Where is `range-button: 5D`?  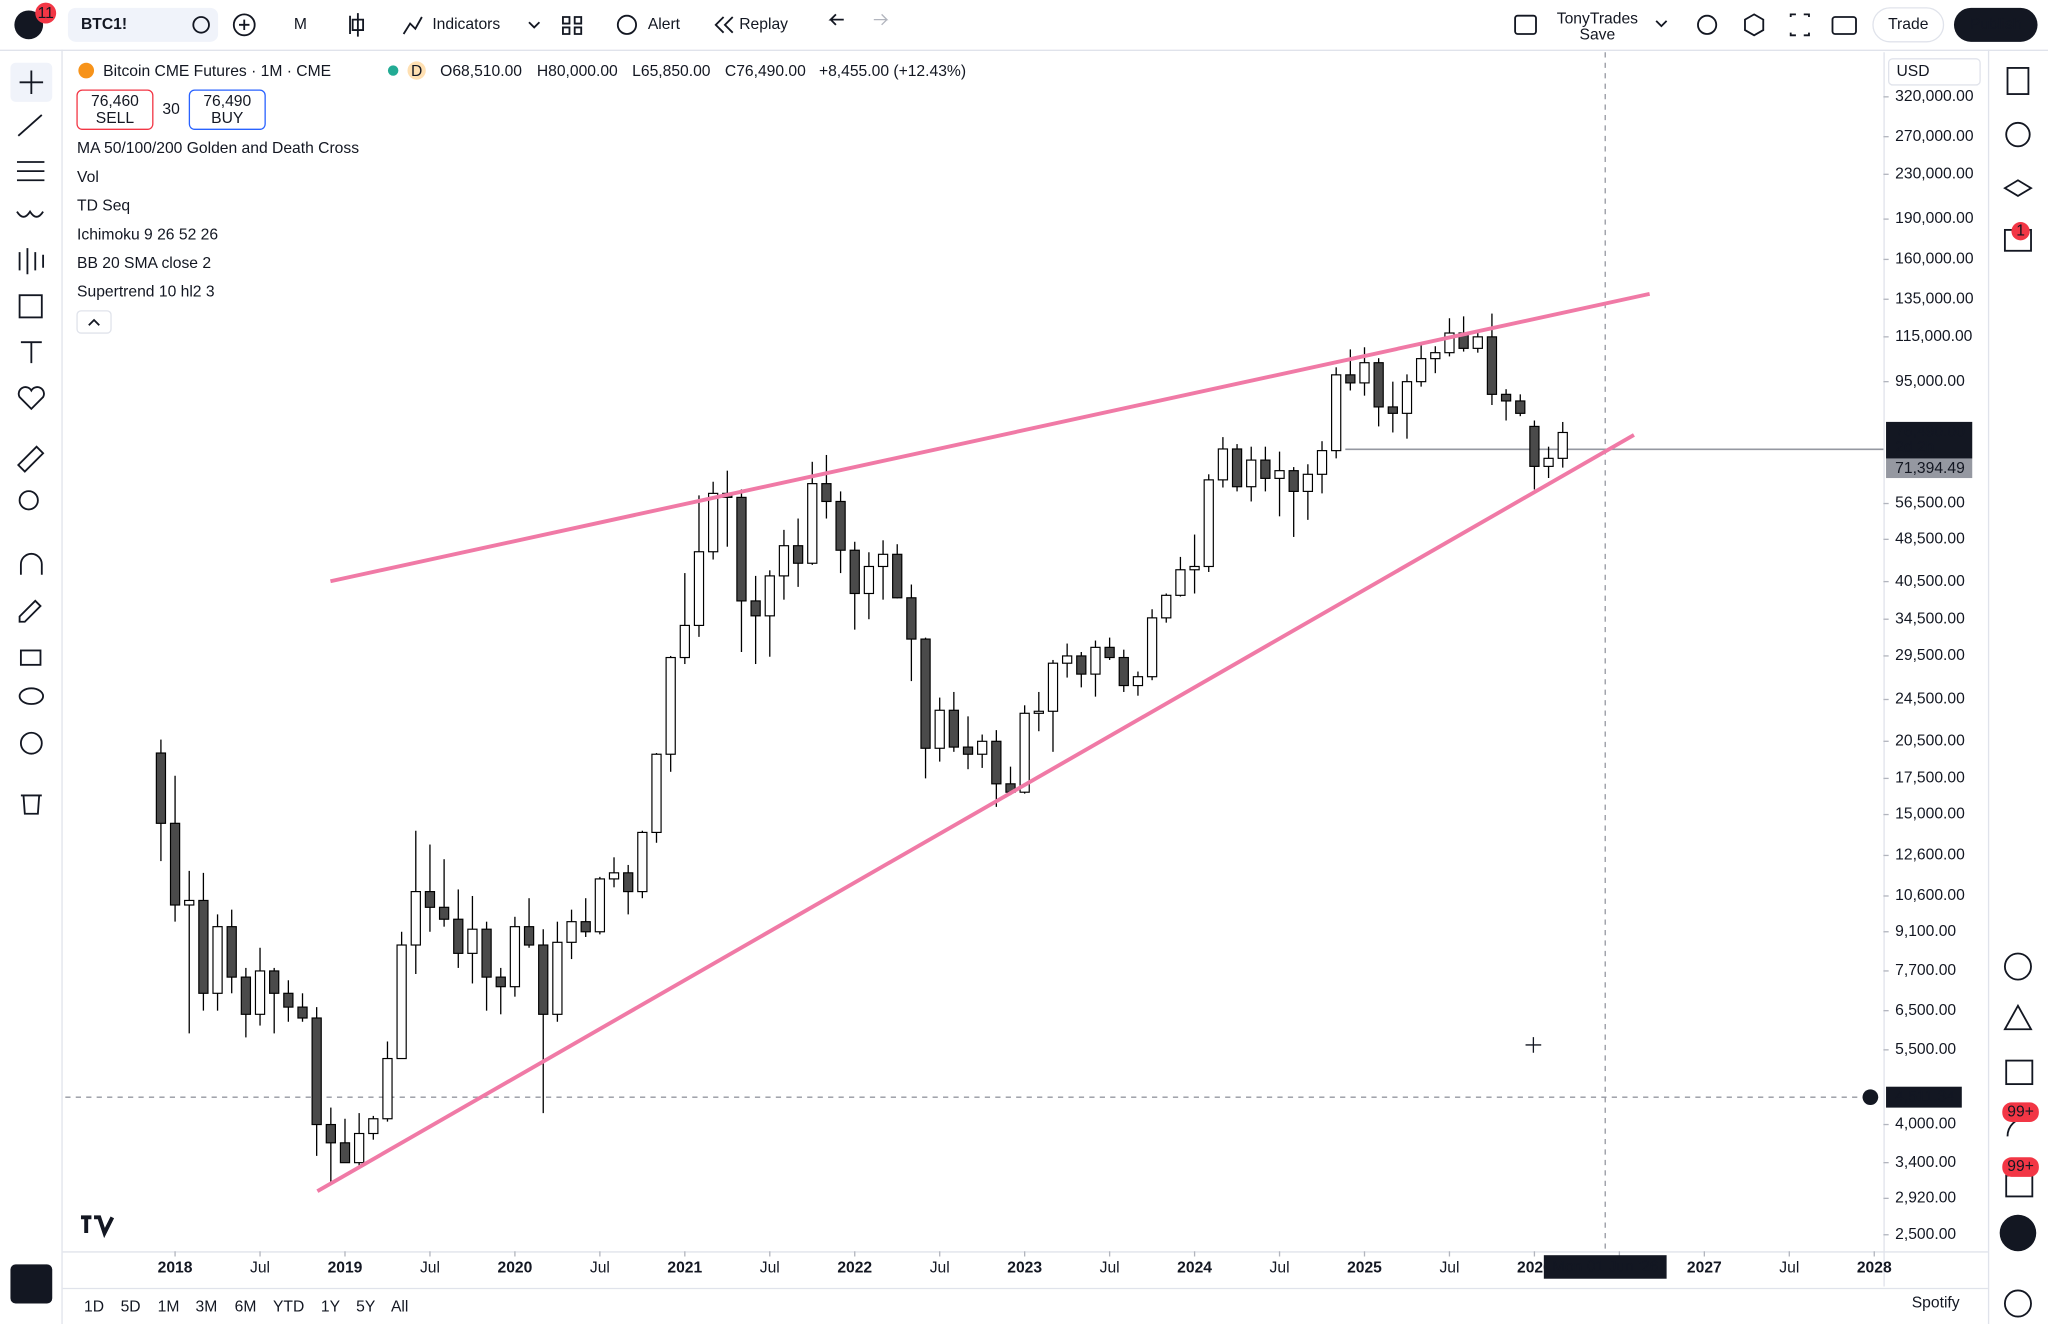 range-button: 5D is located at coordinates (131, 1307).